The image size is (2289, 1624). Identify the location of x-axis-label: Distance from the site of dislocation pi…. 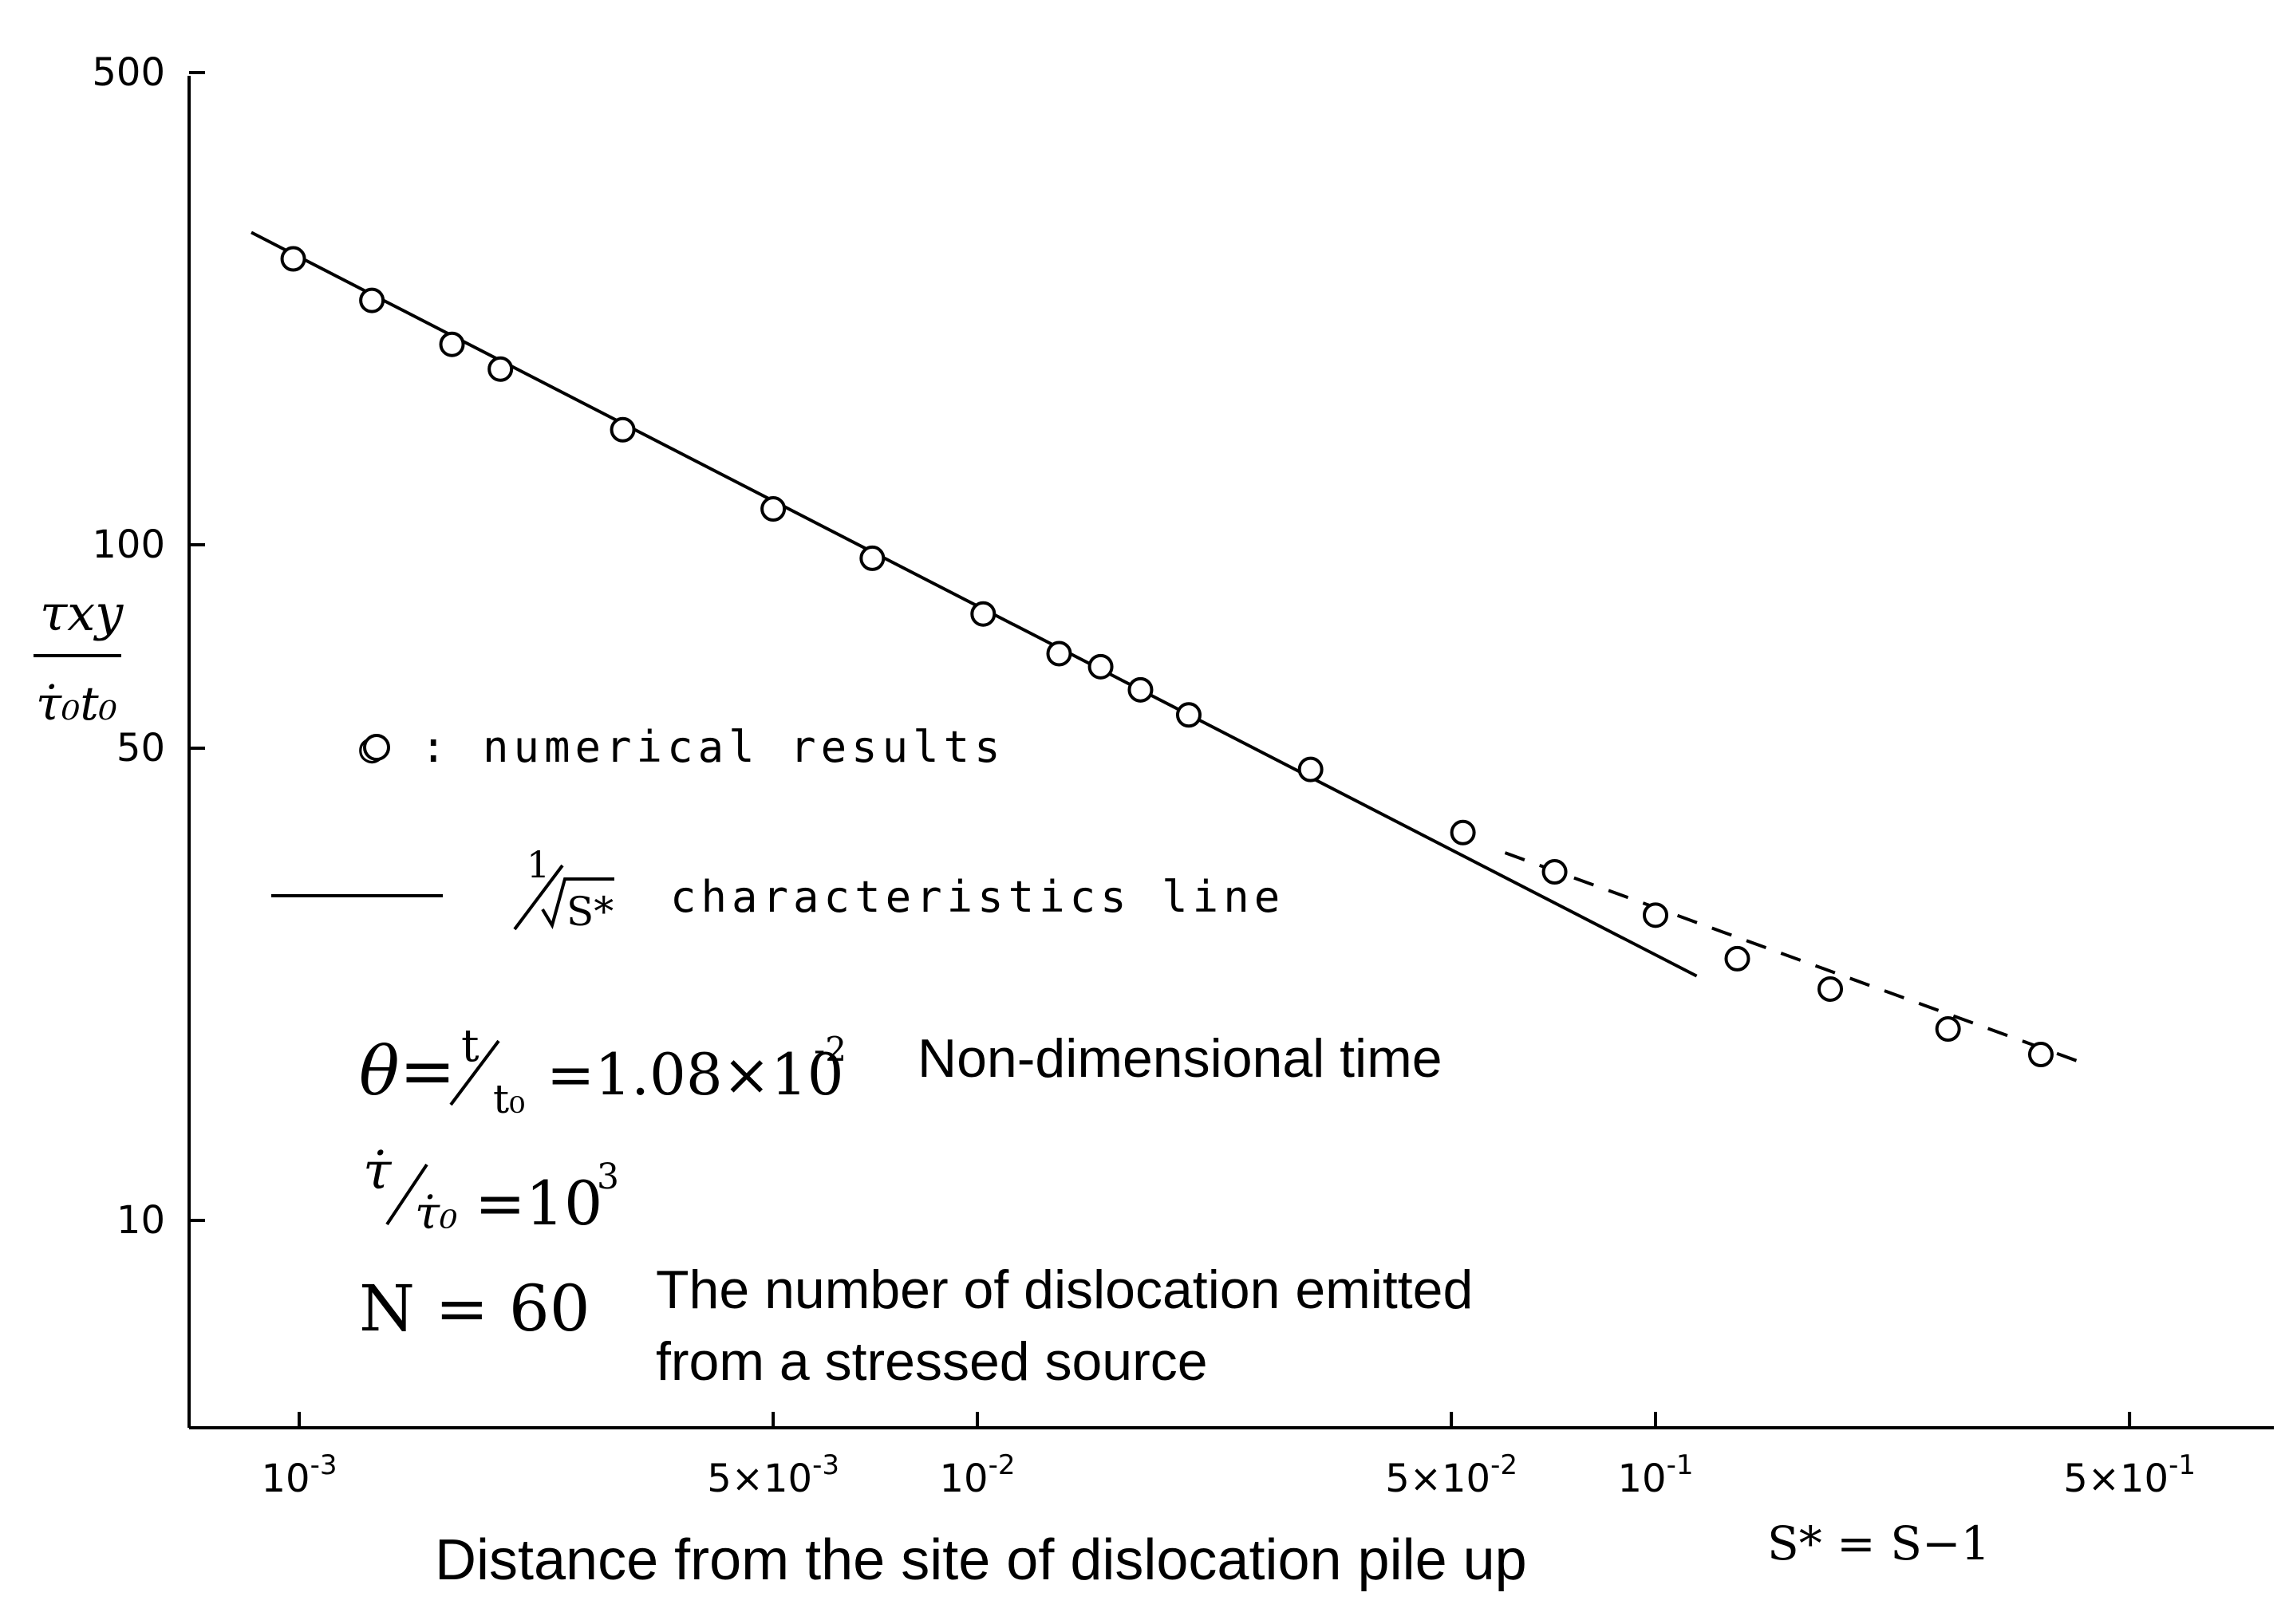
(981, 1560).